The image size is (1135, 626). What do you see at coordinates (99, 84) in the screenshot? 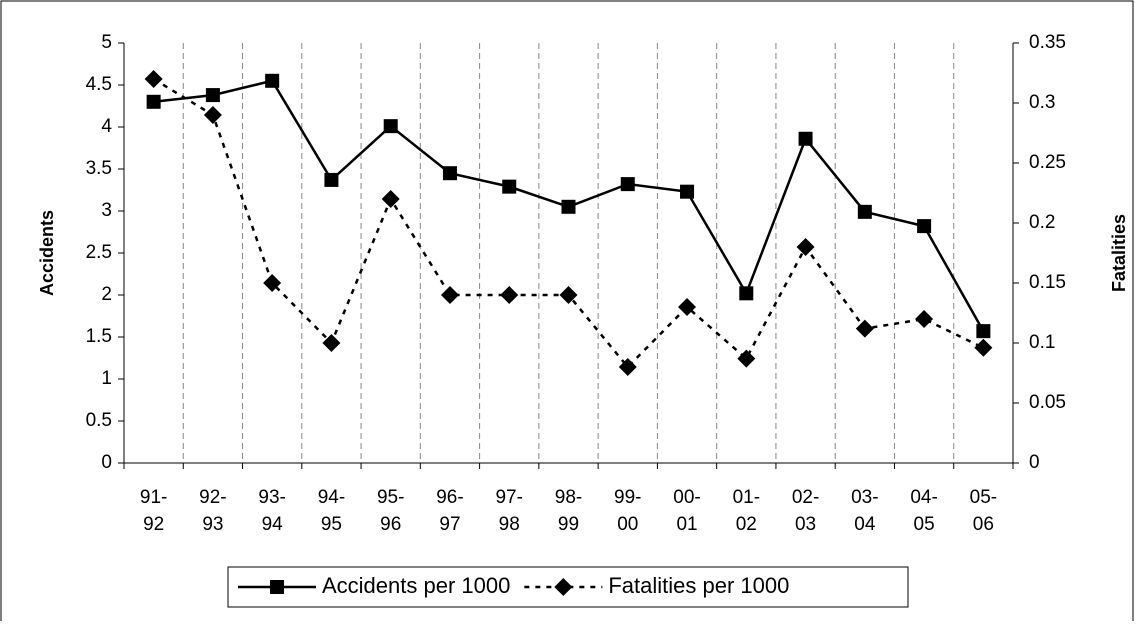
I see `y-tick-label: 4.5` at bounding box center [99, 84].